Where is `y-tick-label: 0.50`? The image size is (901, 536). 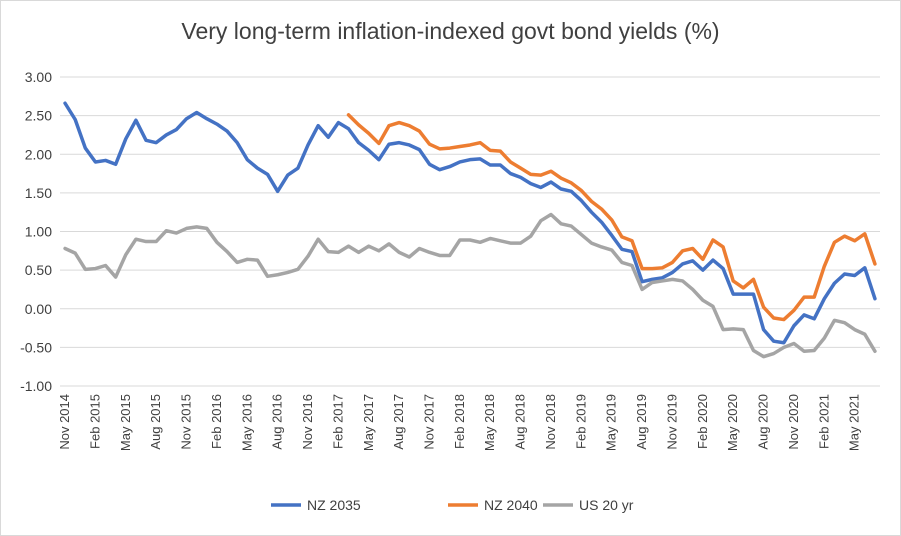 y-tick-label: 0.50 is located at coordinates (38, 270).